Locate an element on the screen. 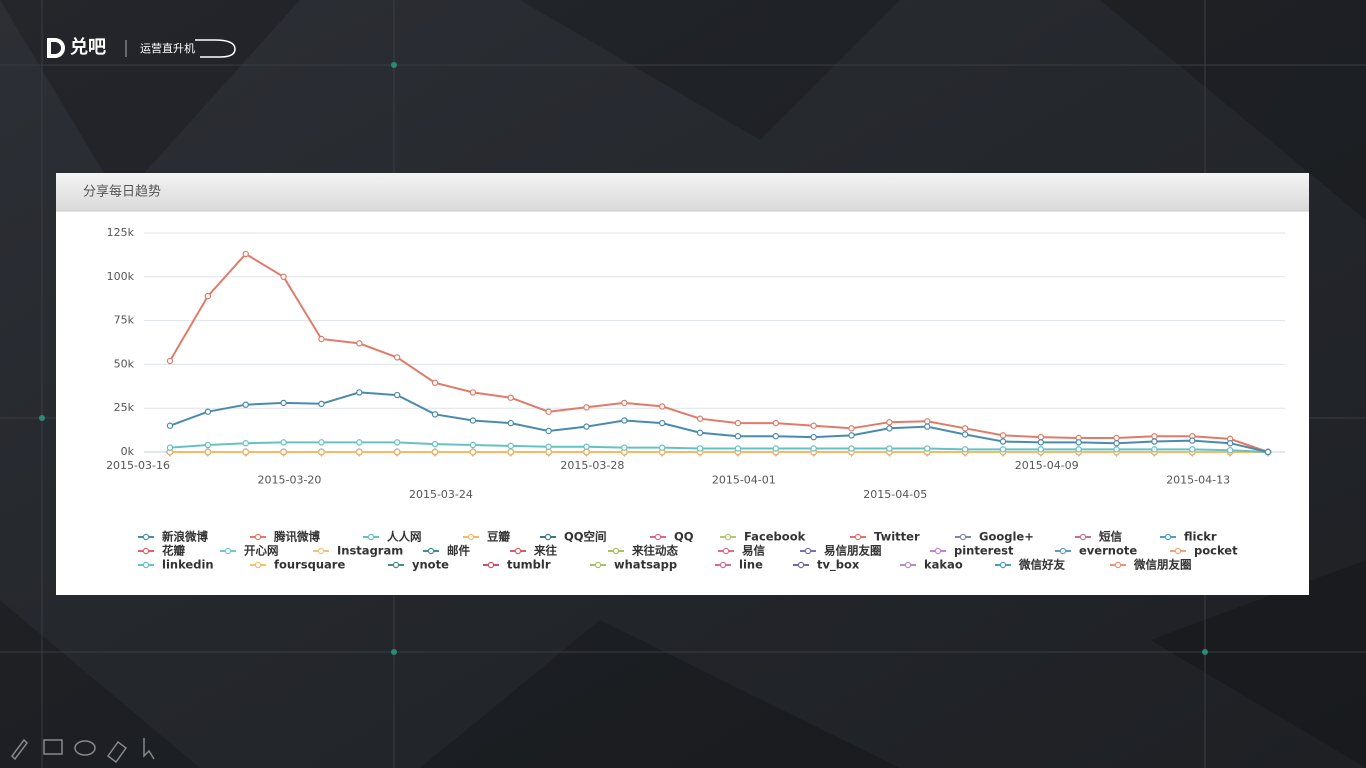  legend-label: 短信 is located at coordinates (1110, 537).